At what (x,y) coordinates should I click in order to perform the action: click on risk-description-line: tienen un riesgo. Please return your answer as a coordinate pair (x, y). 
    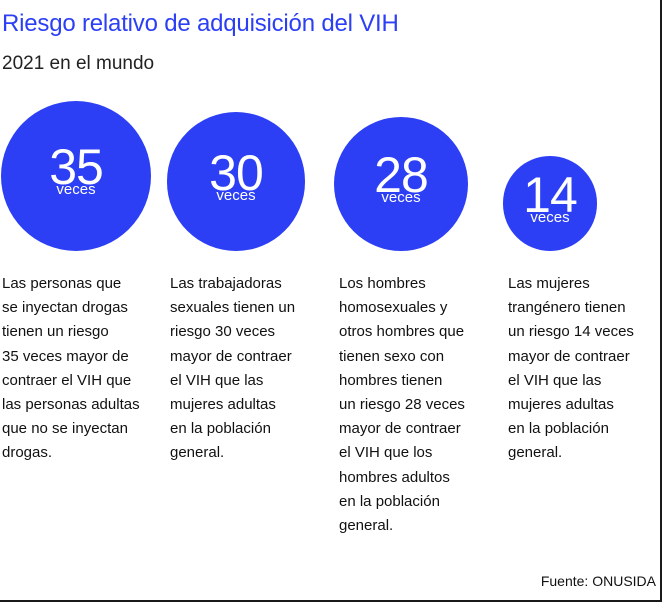
    Looking at the image, I should click on (55, 332).